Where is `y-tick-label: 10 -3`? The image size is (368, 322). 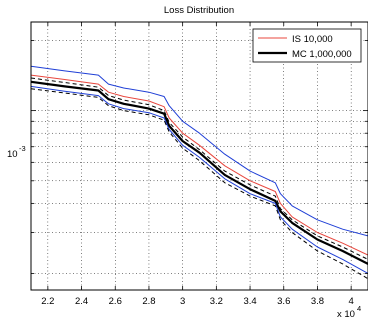
y-tick-label: 10 -3 is located at coordinates (16, 152).